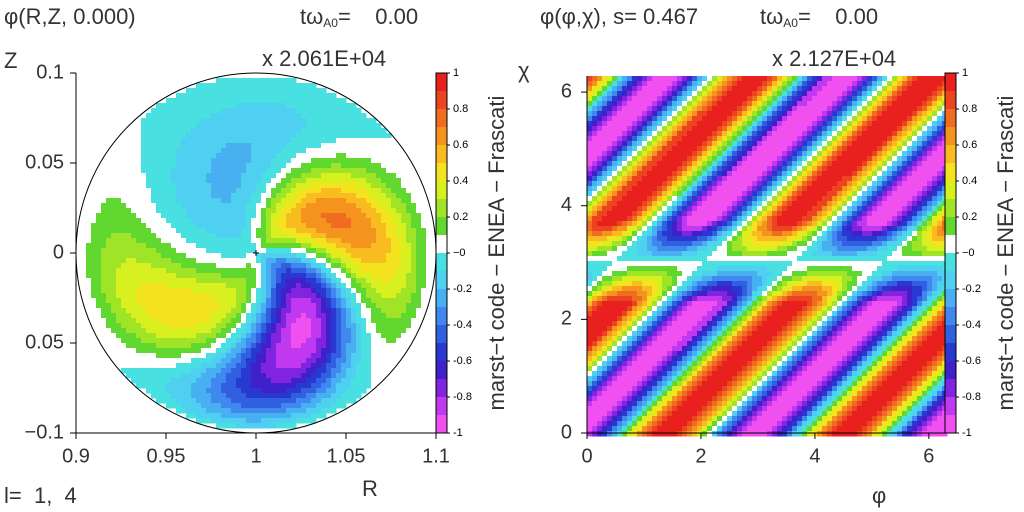 This screenshot has height=512, width=1024. I want to click on colorbar-swatch, so click(441, 280).